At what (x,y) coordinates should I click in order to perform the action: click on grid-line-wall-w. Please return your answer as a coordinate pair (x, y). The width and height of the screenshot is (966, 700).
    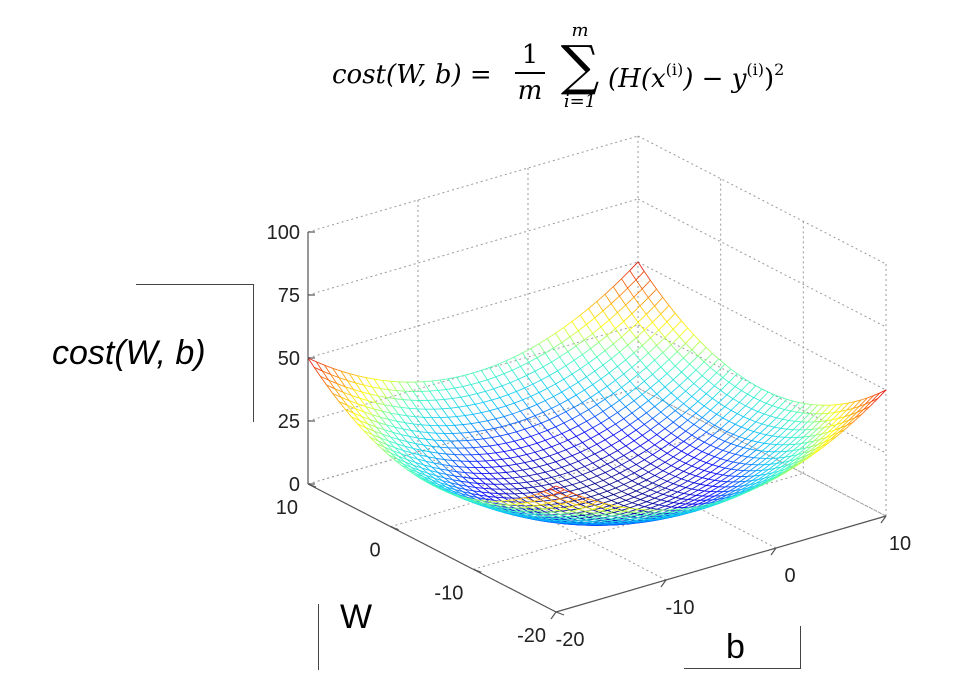
    Looking at the image, I should click on (473, 247).